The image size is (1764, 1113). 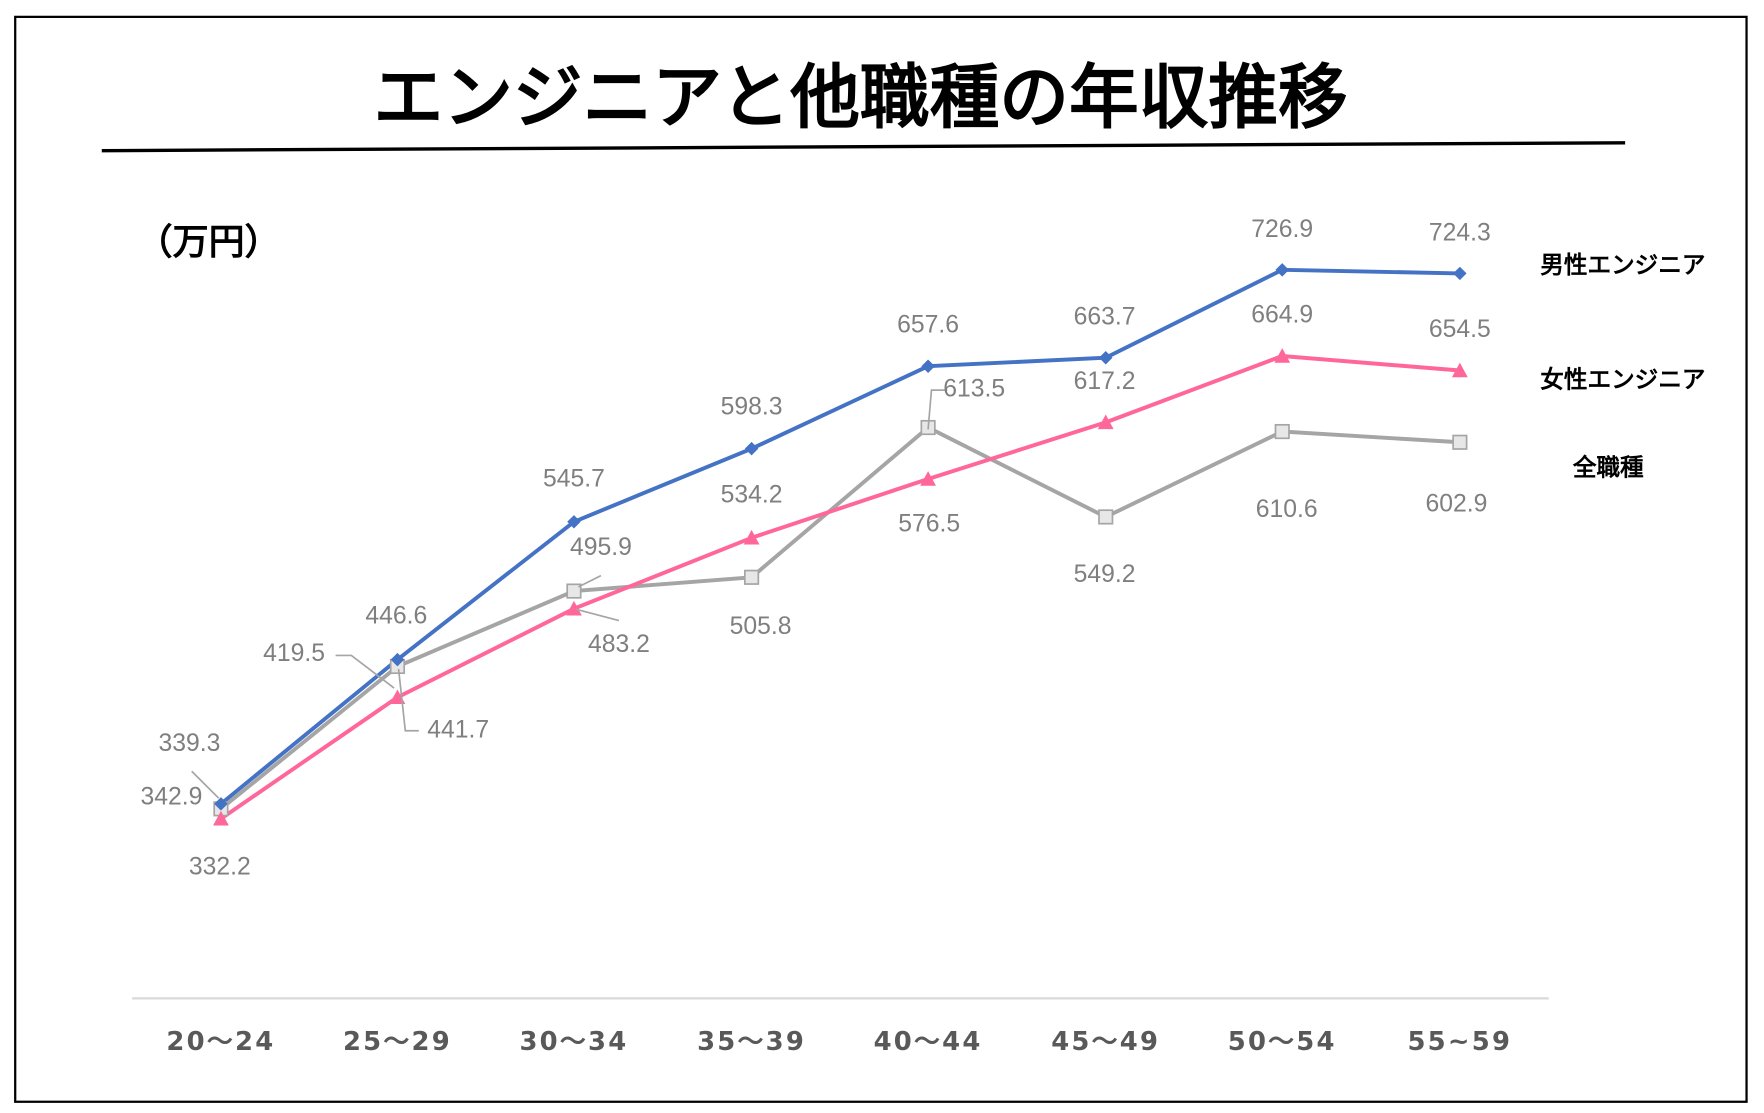 What do you see at coordinates (1457, 503) in the screenshot?
I see `data-label: 602.9` at bounding box center [1457, 503].